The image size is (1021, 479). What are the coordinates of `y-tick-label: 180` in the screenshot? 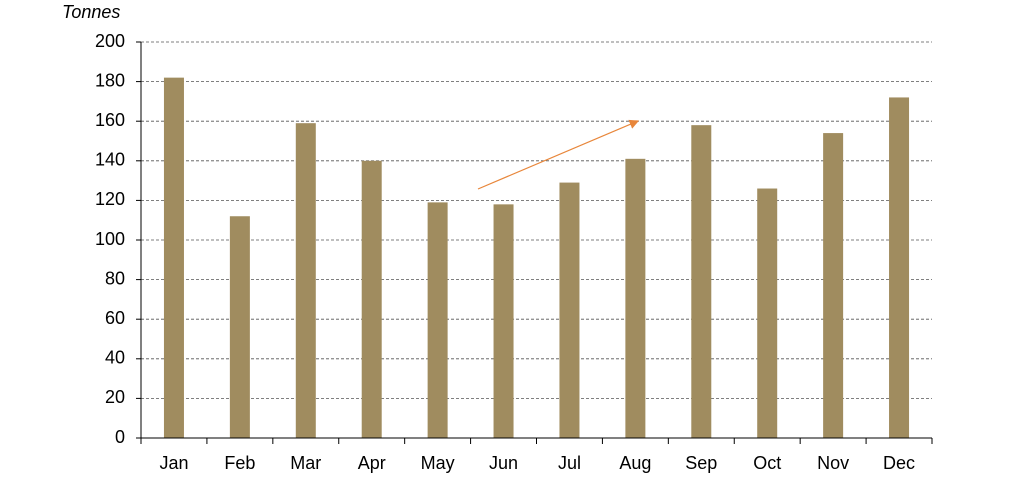 It's located at (110, 80).